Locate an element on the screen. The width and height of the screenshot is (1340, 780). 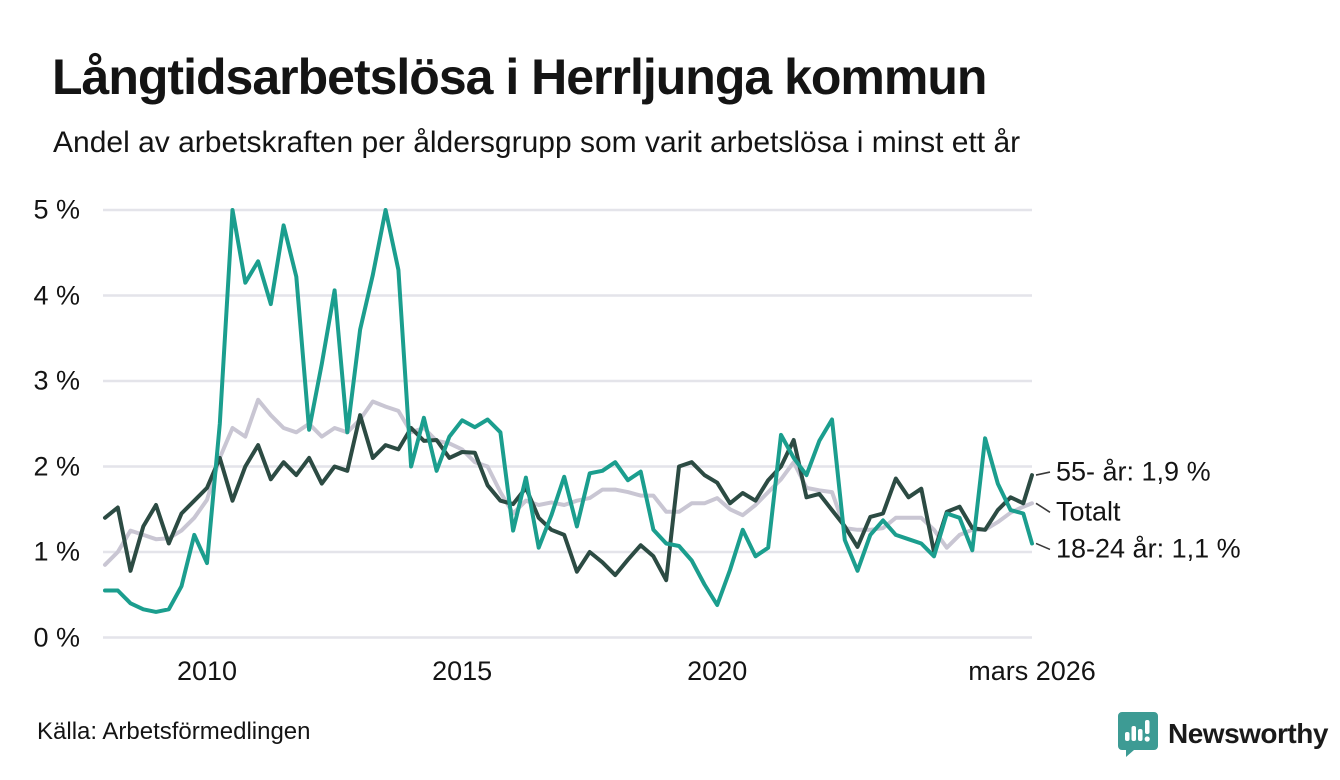
newsworthy-logo: Newsworthy is located at coordinates (1222, 734).